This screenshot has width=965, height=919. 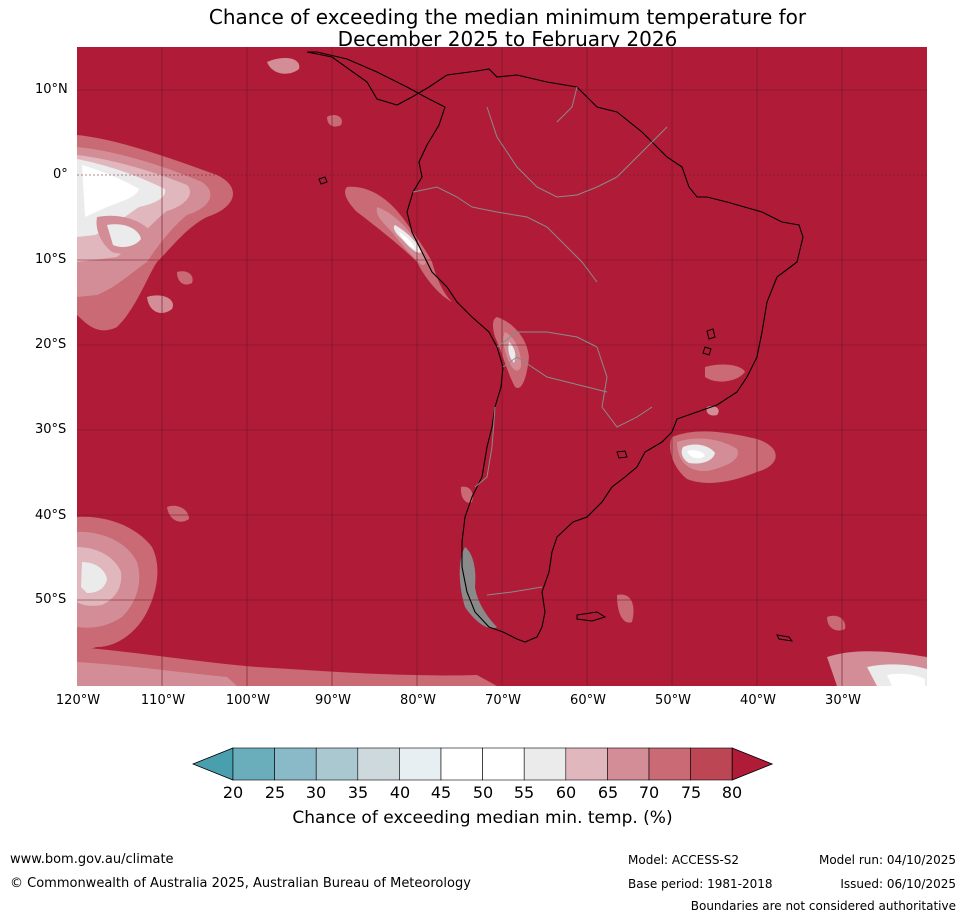 What do you see at coordinates (843, 700) in the screenshot?
I see `lon-label-30w: 30°W` at bounding box center [843, 700].